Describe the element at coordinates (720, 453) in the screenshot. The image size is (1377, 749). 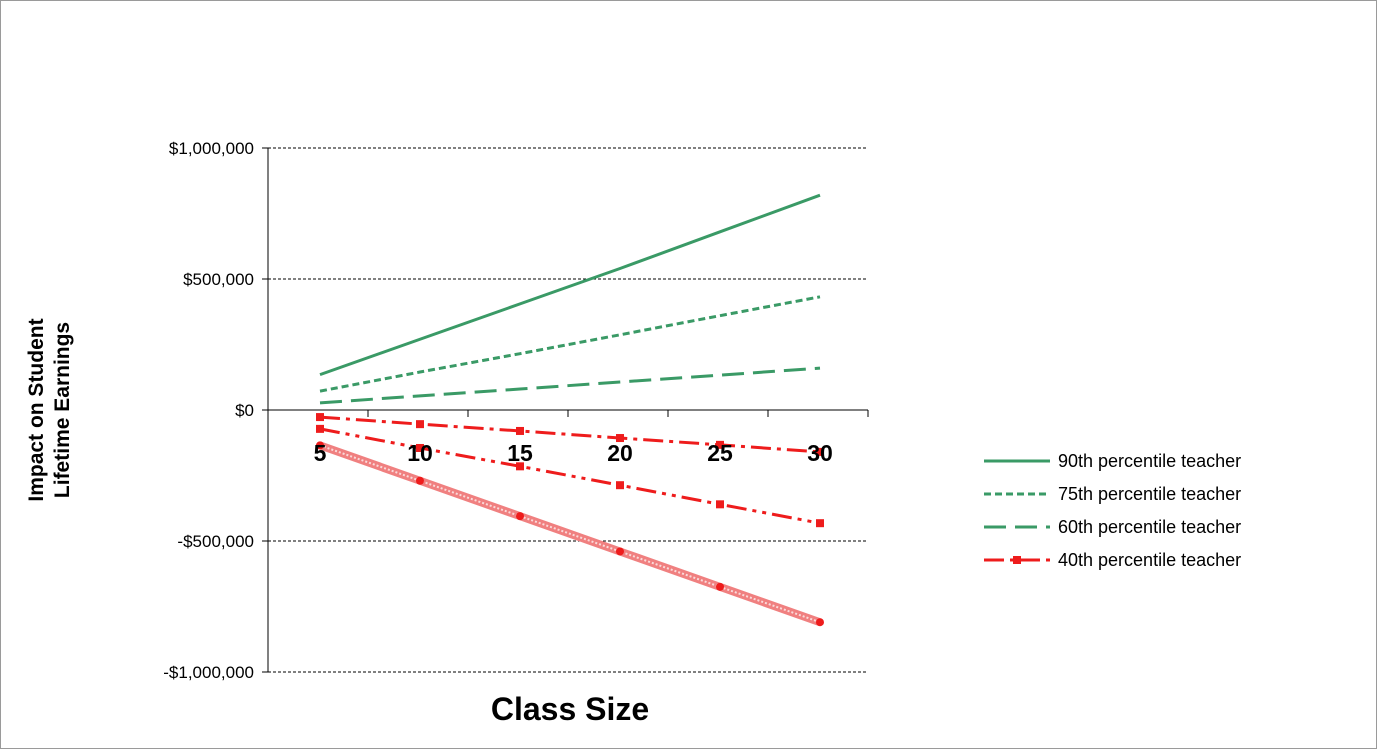
I see `x-tick-label: 25` at that location.